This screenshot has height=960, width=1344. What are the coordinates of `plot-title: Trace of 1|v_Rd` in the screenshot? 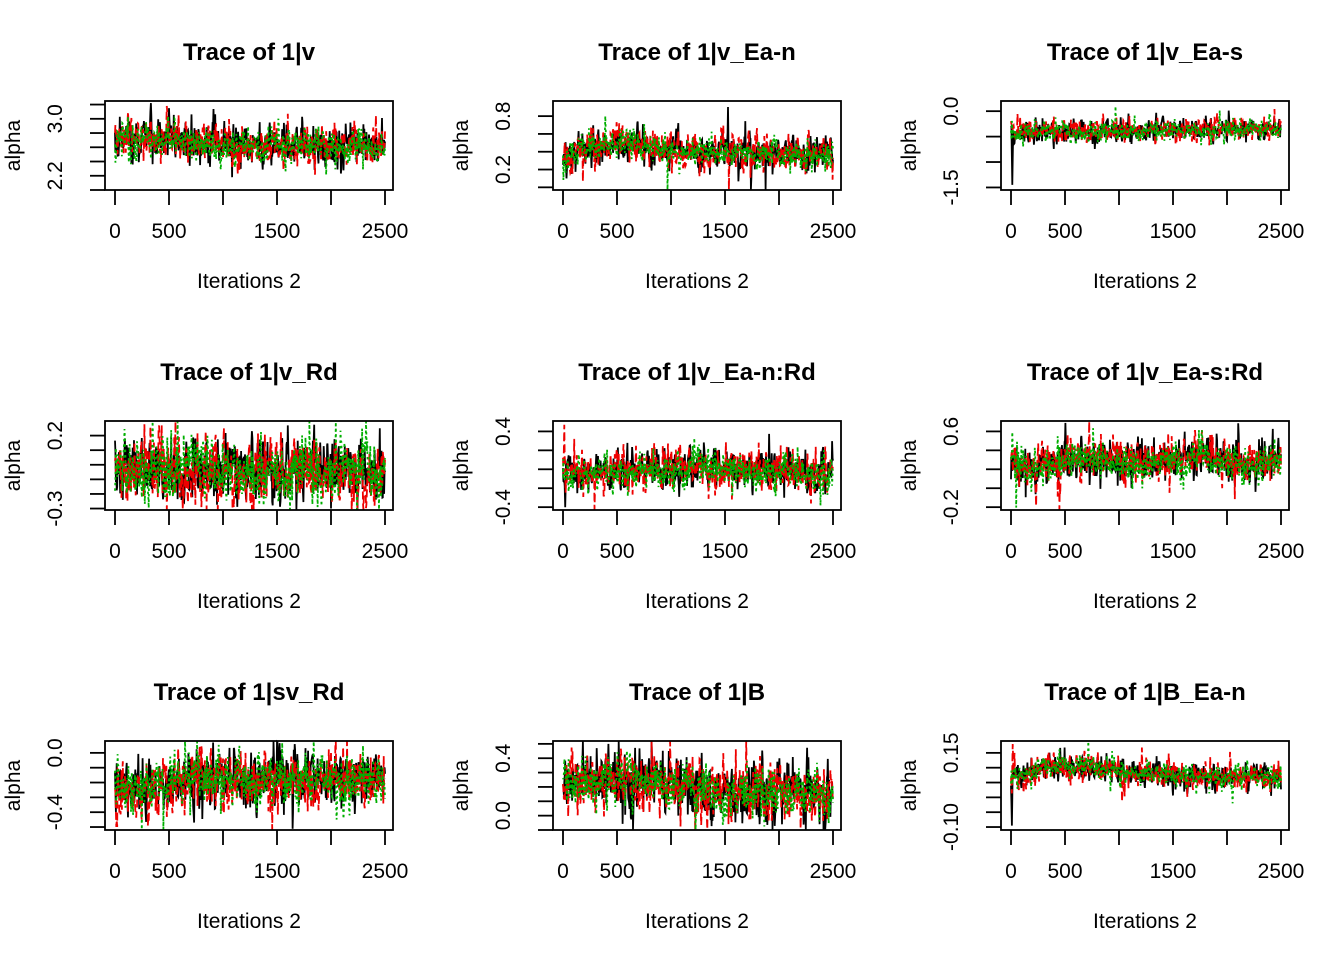 It's located at (248, 372).